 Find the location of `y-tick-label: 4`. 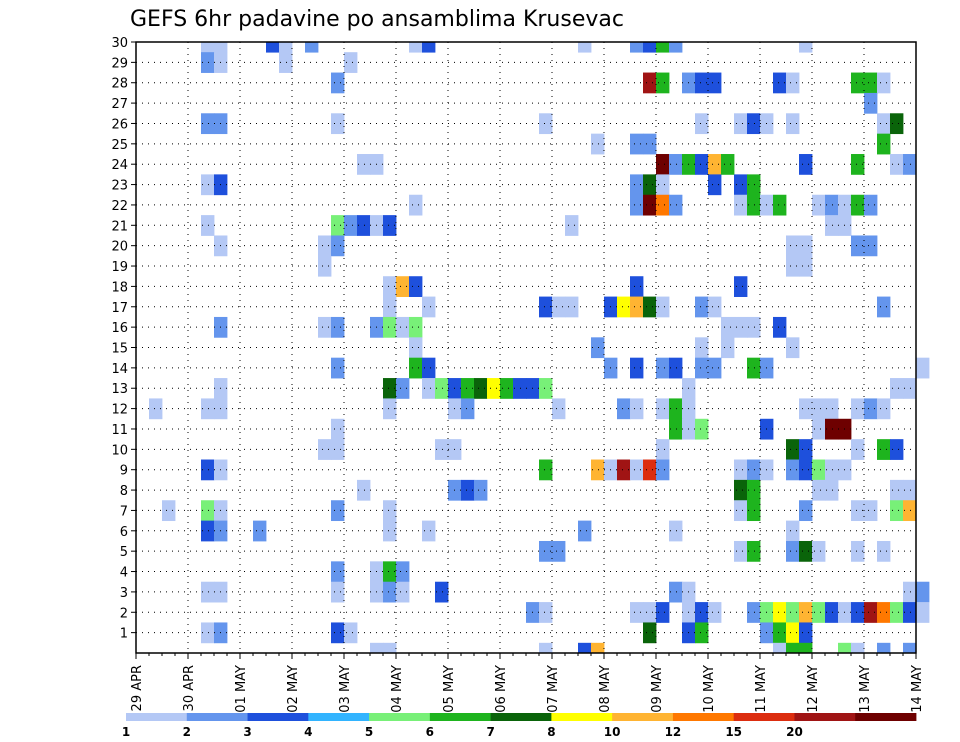

y-tick-label: 4 is located at coordinates (124, 573).